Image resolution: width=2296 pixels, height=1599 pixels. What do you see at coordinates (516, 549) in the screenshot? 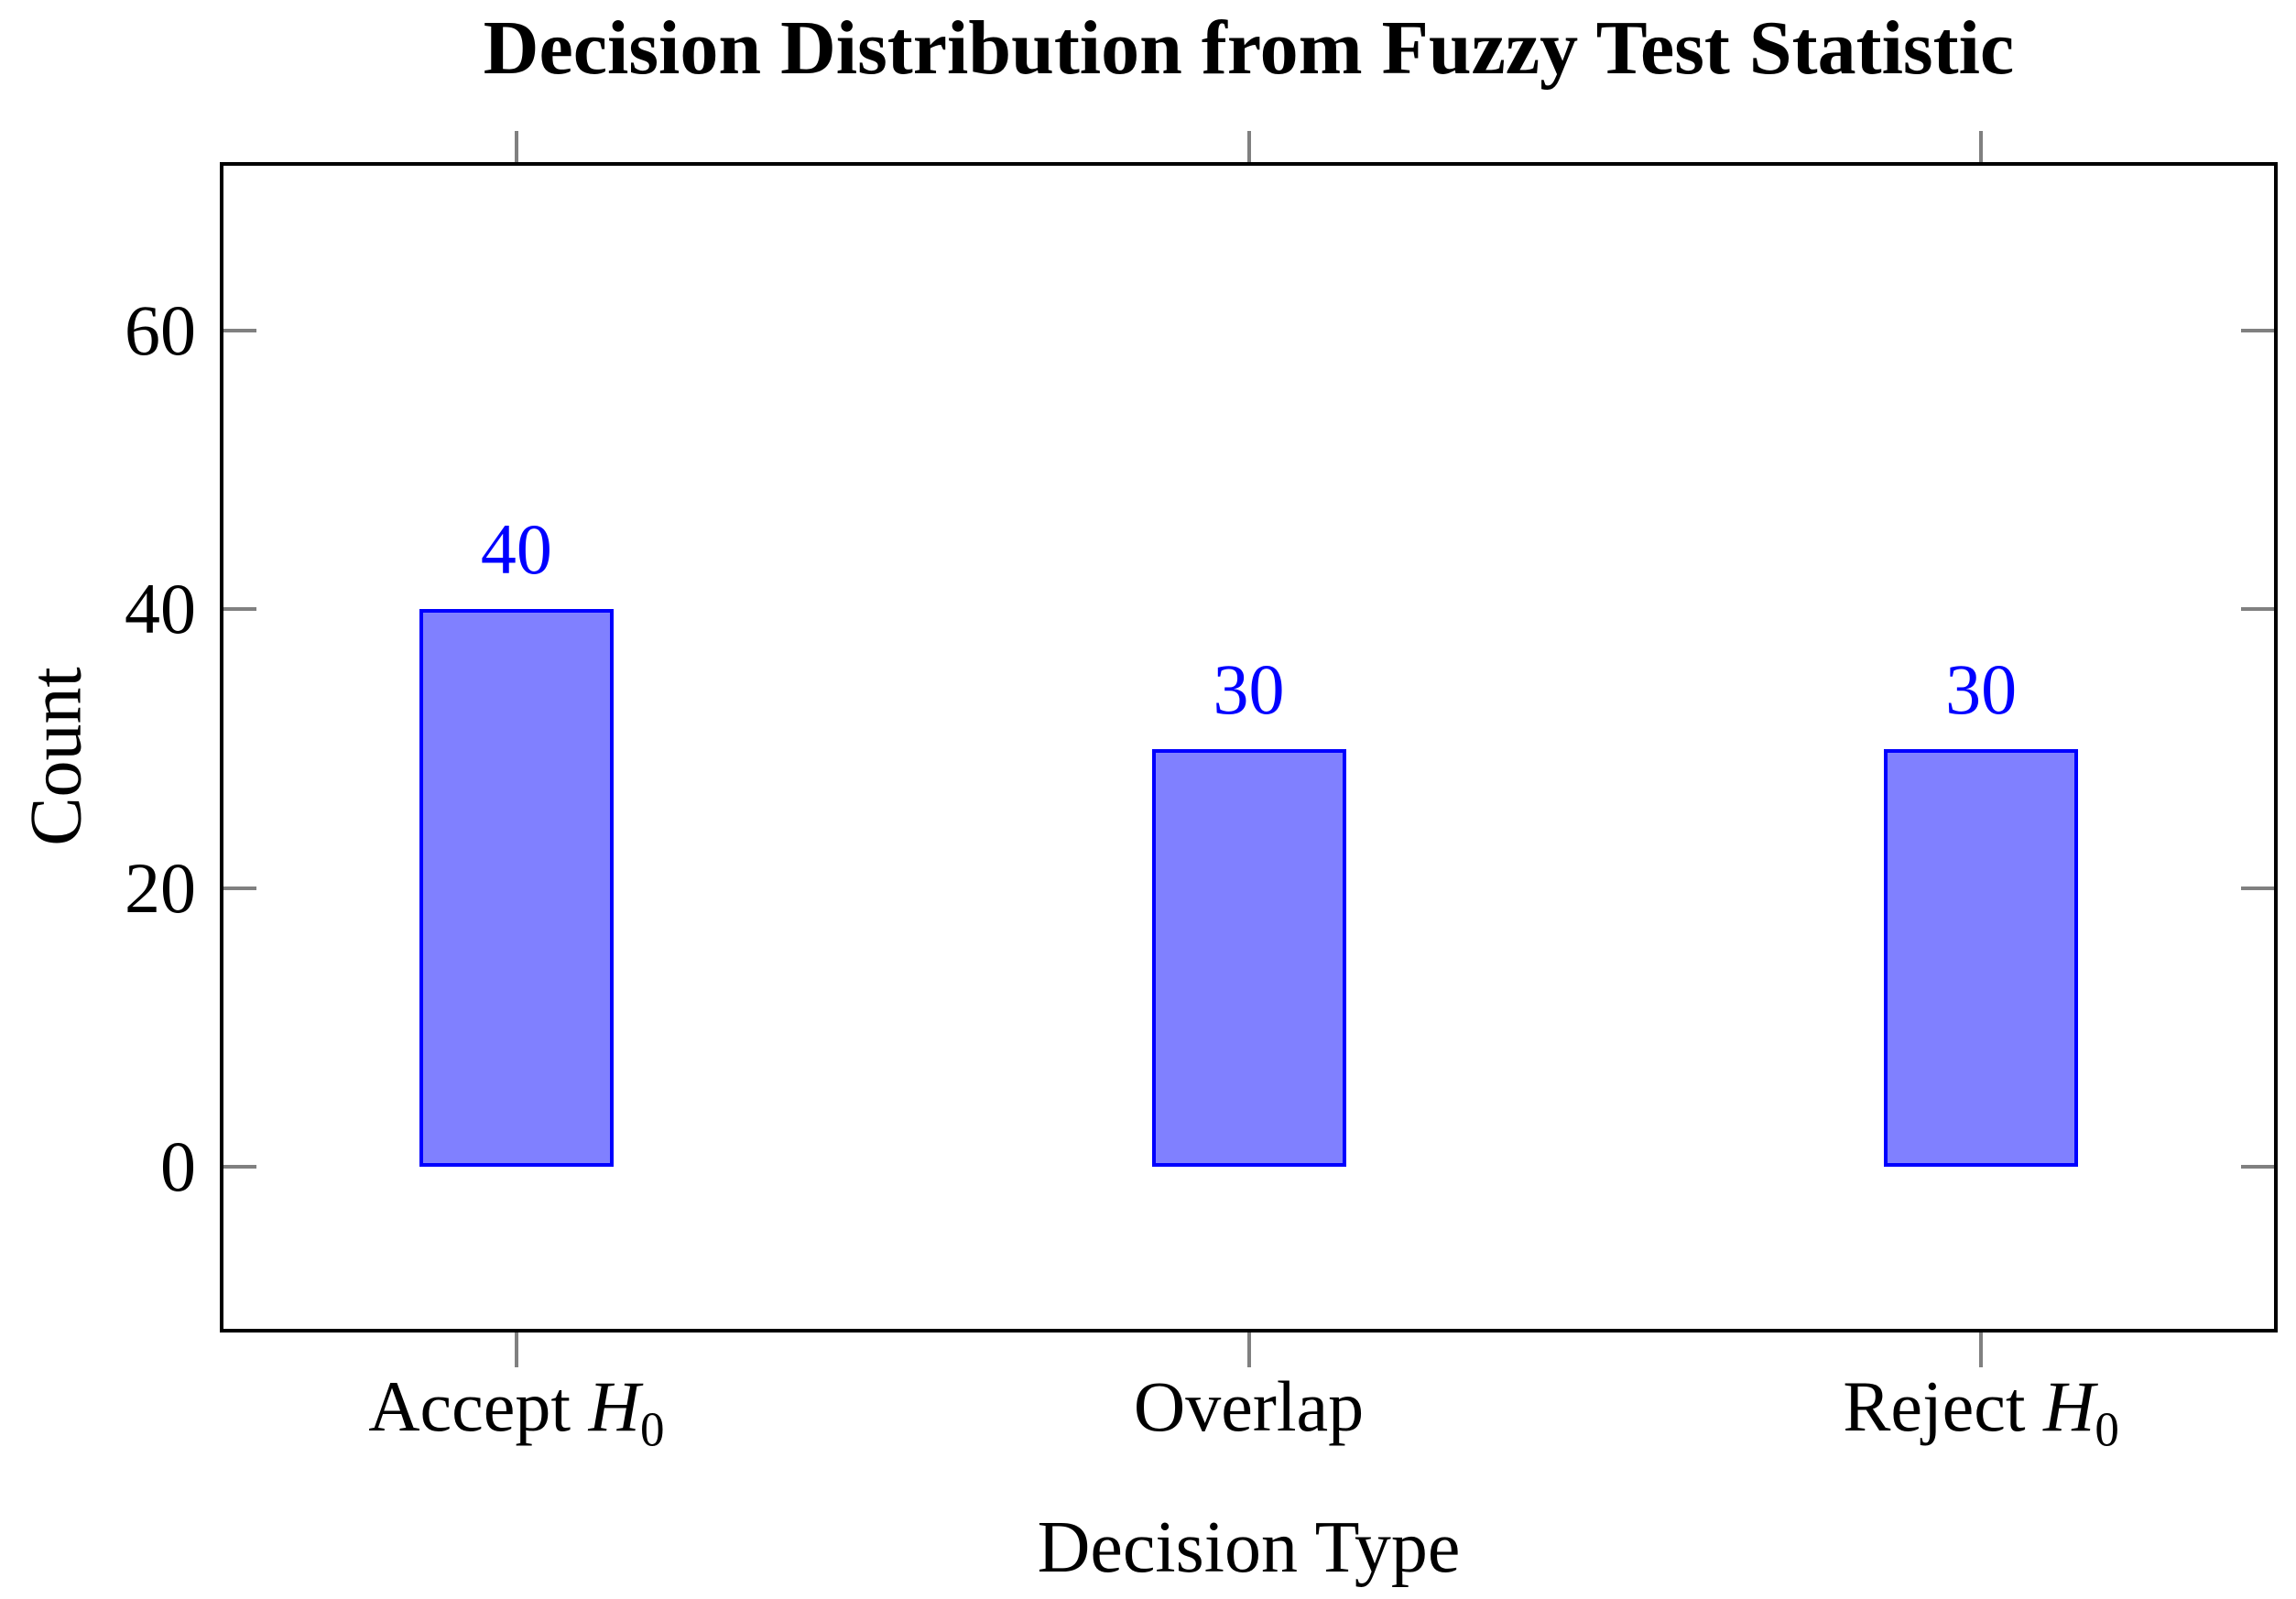
I see `bar-value-label: 40` at bounding box center [516, 549].